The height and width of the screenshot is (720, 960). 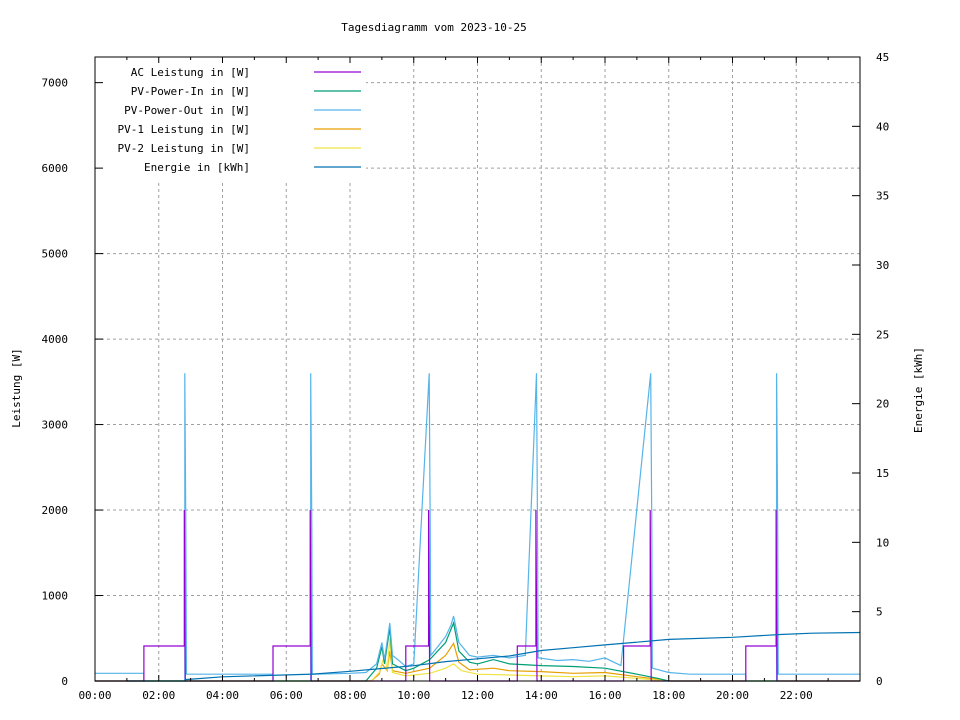 I want to click on x-tick-label: 04:00, so click(x=222, y=695).